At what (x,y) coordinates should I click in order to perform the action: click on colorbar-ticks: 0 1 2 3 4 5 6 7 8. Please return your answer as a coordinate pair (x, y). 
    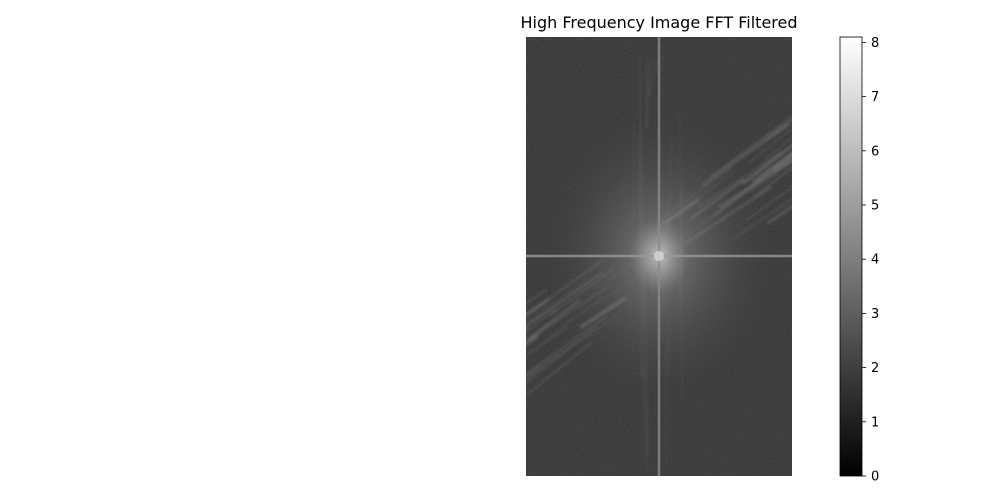
    Looking at the image, I should click on (870, 260).